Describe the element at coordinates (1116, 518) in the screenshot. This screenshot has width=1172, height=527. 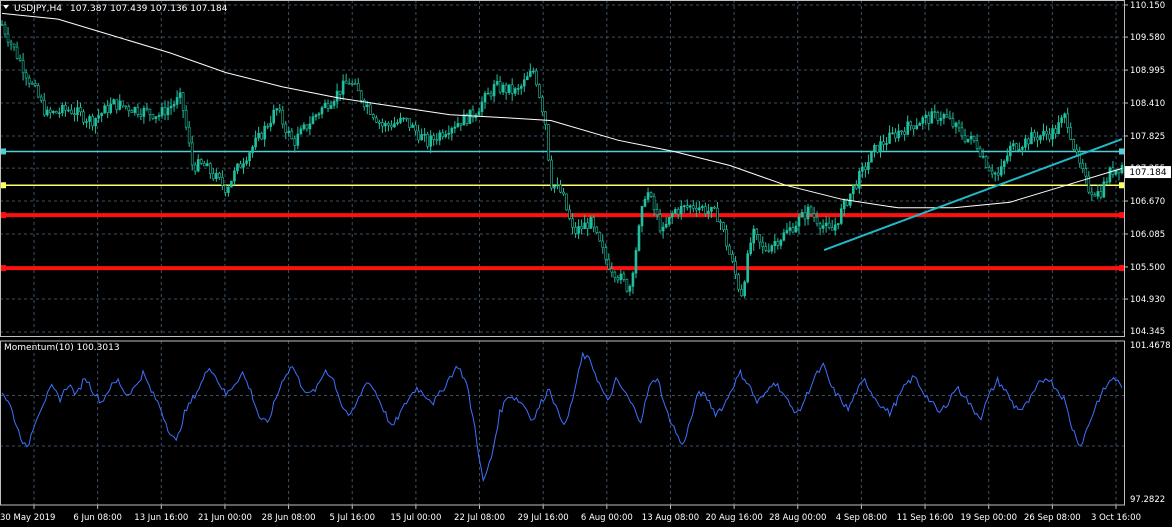
I see `x-tick-label: 3 Oct 16:00` at that location.